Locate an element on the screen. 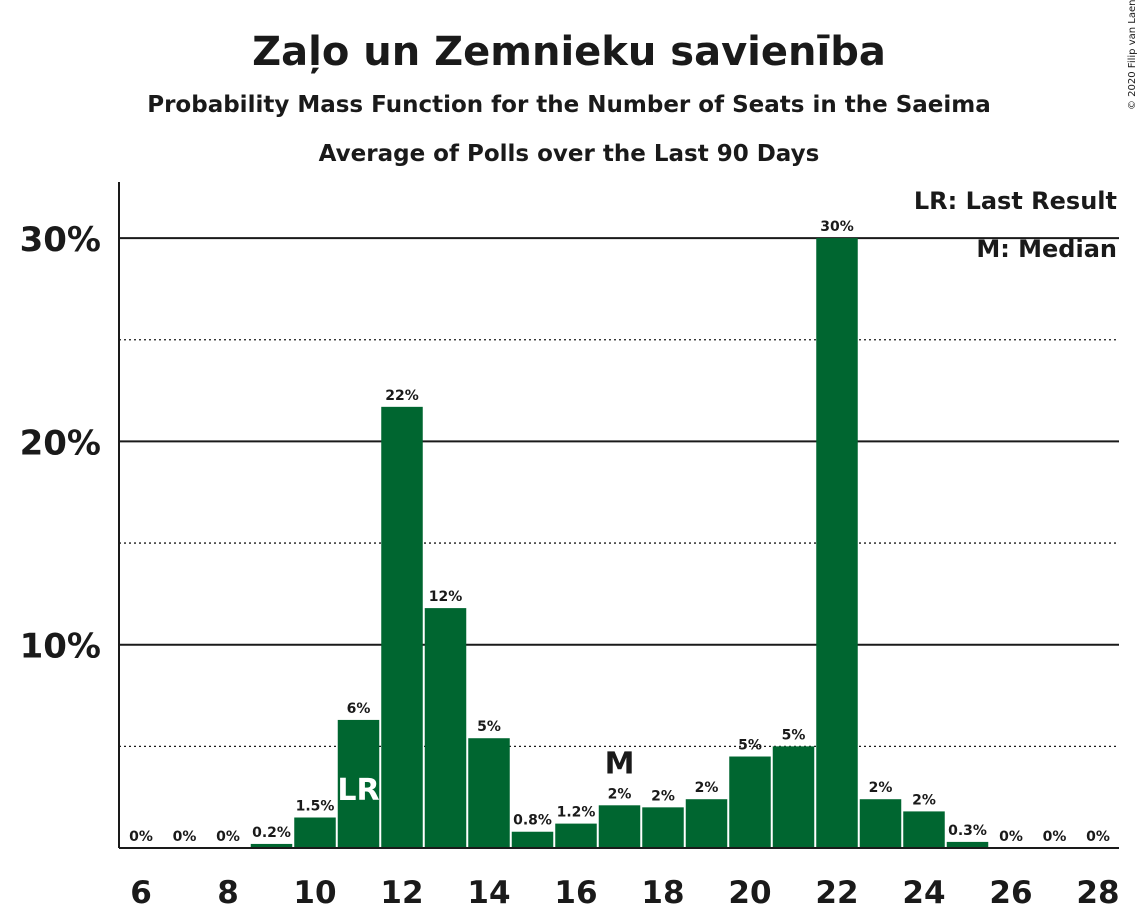 This screenshot has width=1139, height=924. bar-label-25: 0.3% is located at coordinates (967, 831).